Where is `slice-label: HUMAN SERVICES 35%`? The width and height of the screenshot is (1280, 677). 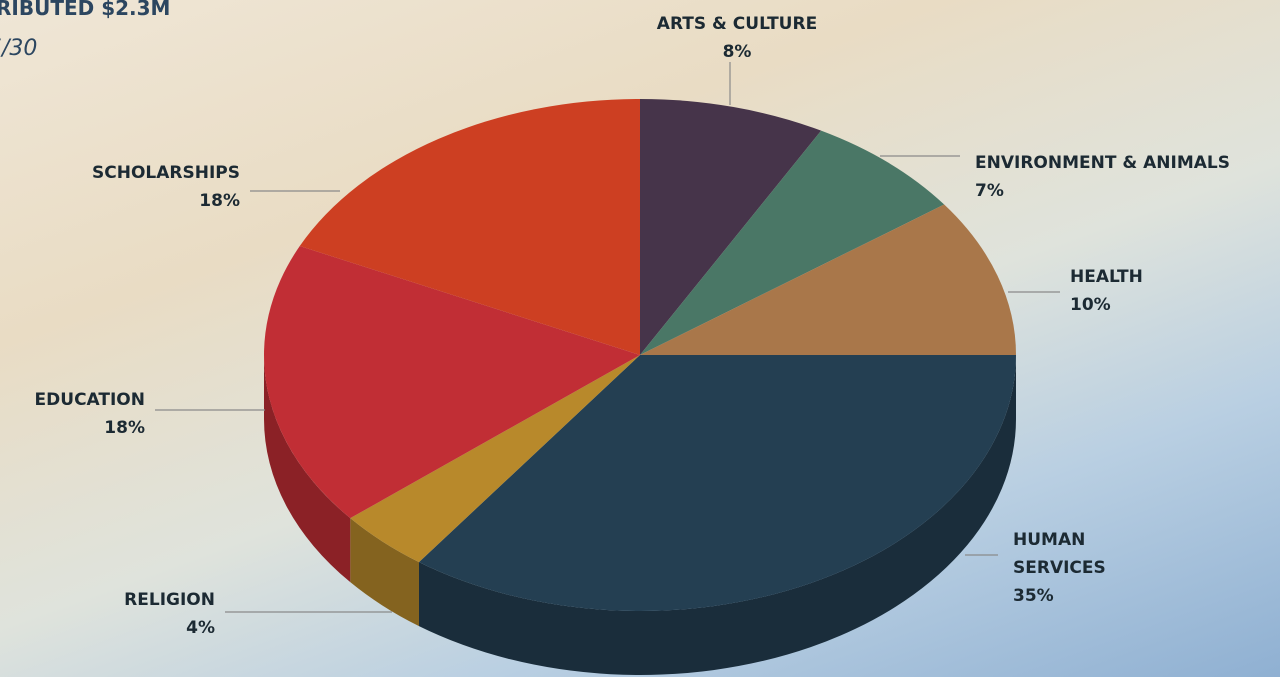 slice-label: HUMAN SERVICES 35% is located at coordinates (1068, 568).